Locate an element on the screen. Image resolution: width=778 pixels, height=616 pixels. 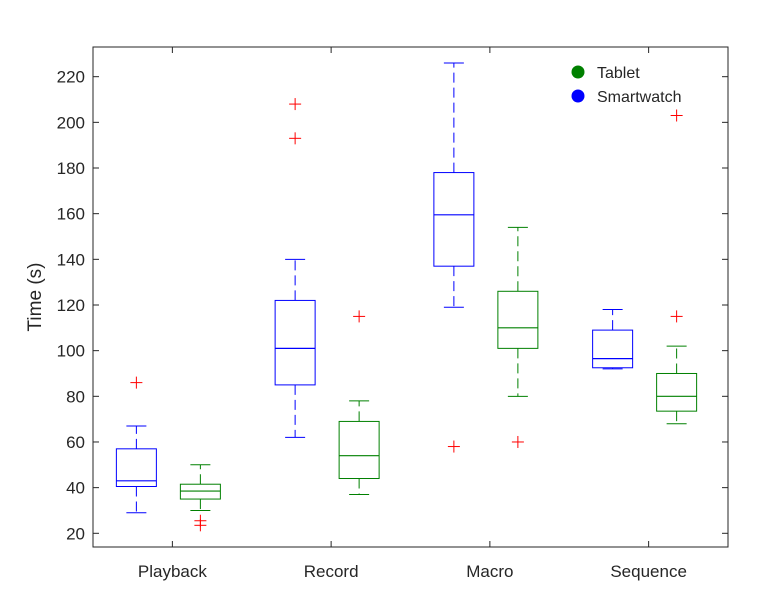
legend-label-tablet: Tablet is located at coordinates (618, 73).